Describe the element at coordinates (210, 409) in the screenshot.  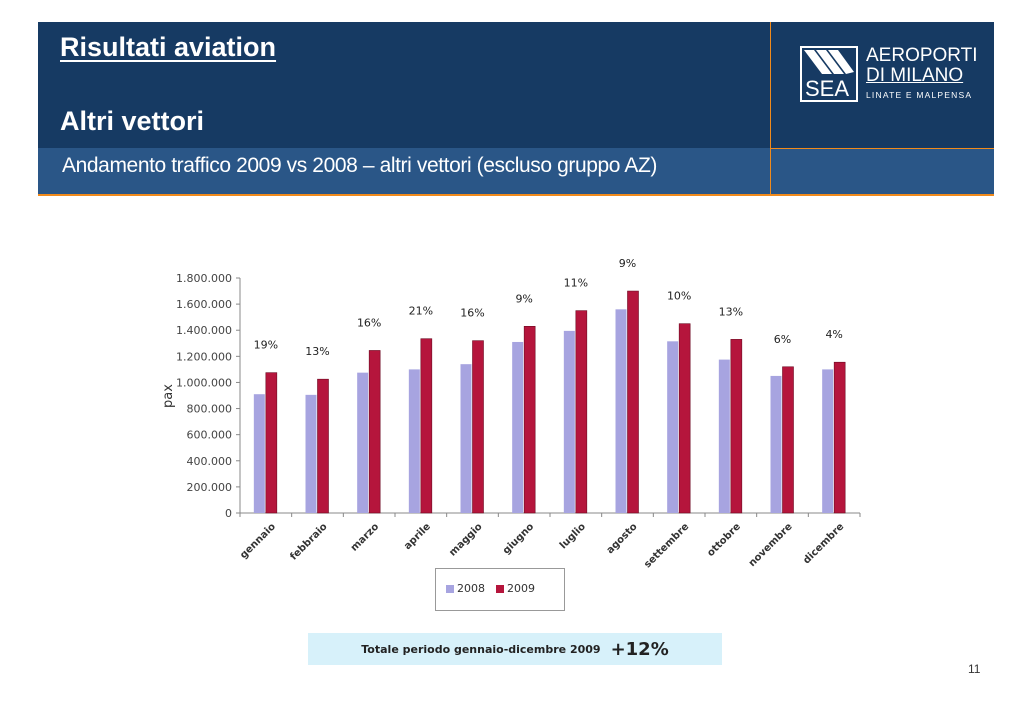
I see `y-tick-label: 800.000` at that location.